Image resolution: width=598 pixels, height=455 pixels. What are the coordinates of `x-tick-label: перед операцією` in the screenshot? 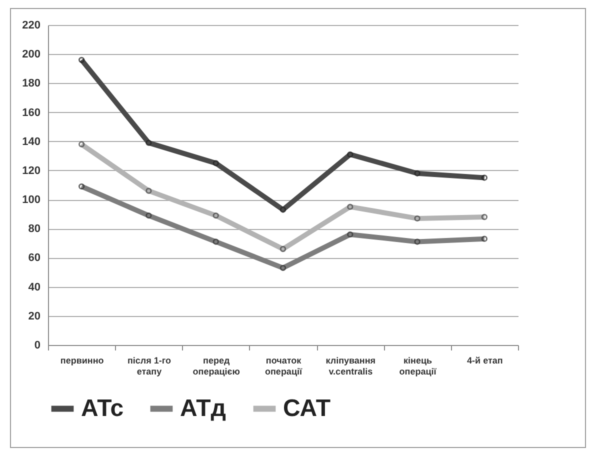 It's located at (216, 366).